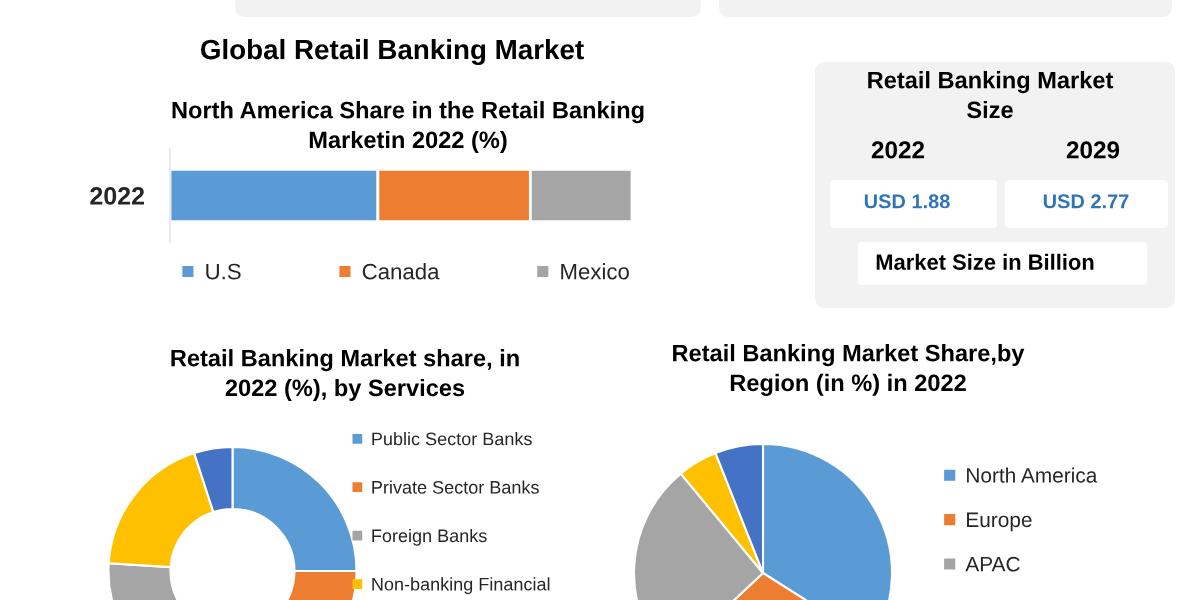 The width and height of the screenshot is (1200, 600). I want to click on legend-label: Mexico, so click(595, 271).